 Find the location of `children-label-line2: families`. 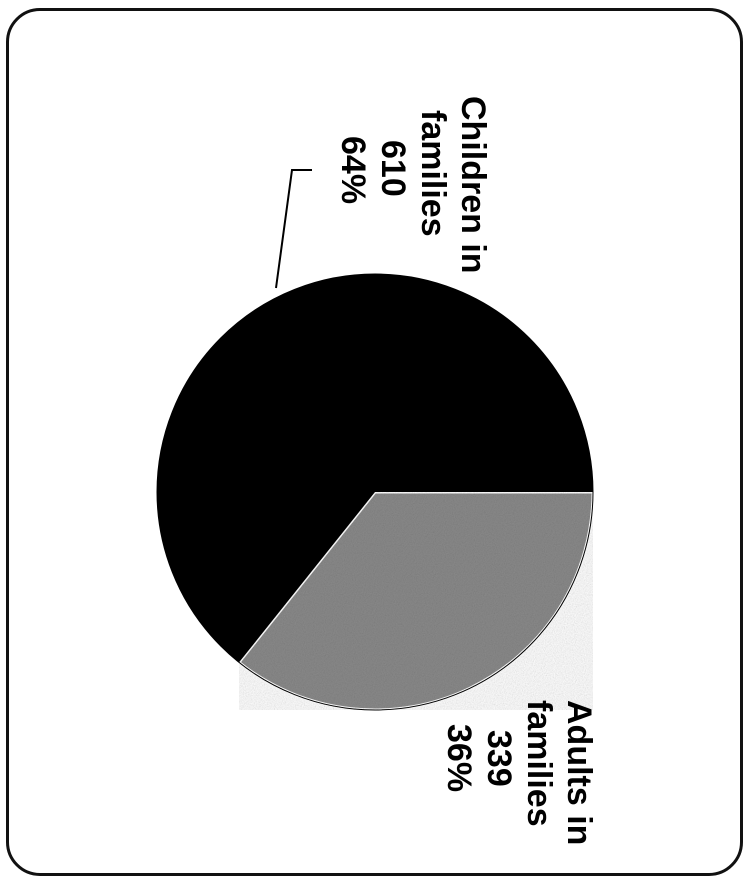

children-label-line2: families is located at coordinates (433, 173).